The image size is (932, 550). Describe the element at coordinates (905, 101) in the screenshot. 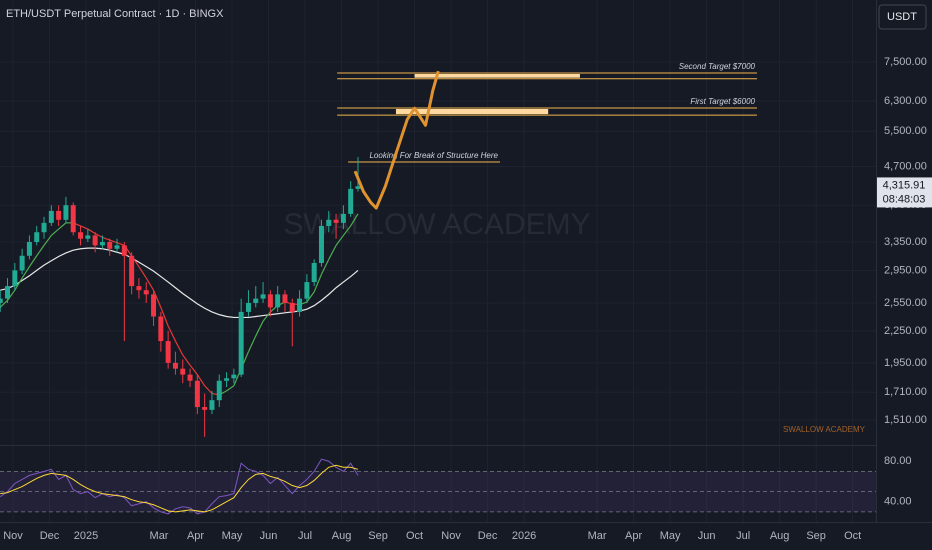

I see `y-tick-label: 6,300.00` at that location.